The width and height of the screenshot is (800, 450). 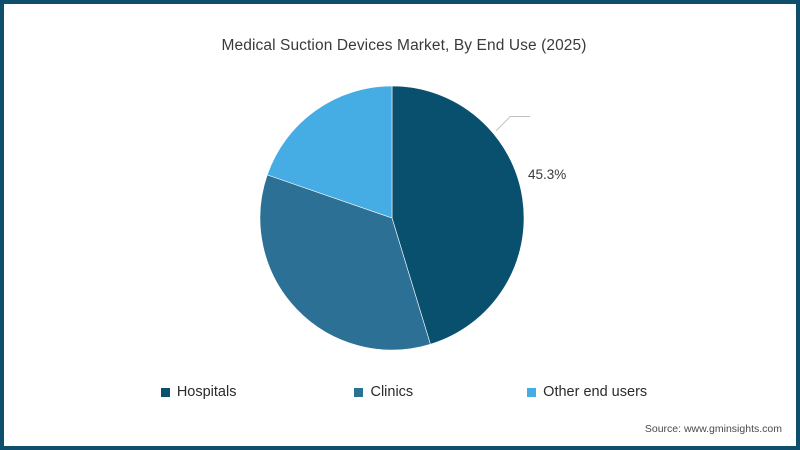 I want to click on pie-slice-hospitals, so click(x=458, y=215).